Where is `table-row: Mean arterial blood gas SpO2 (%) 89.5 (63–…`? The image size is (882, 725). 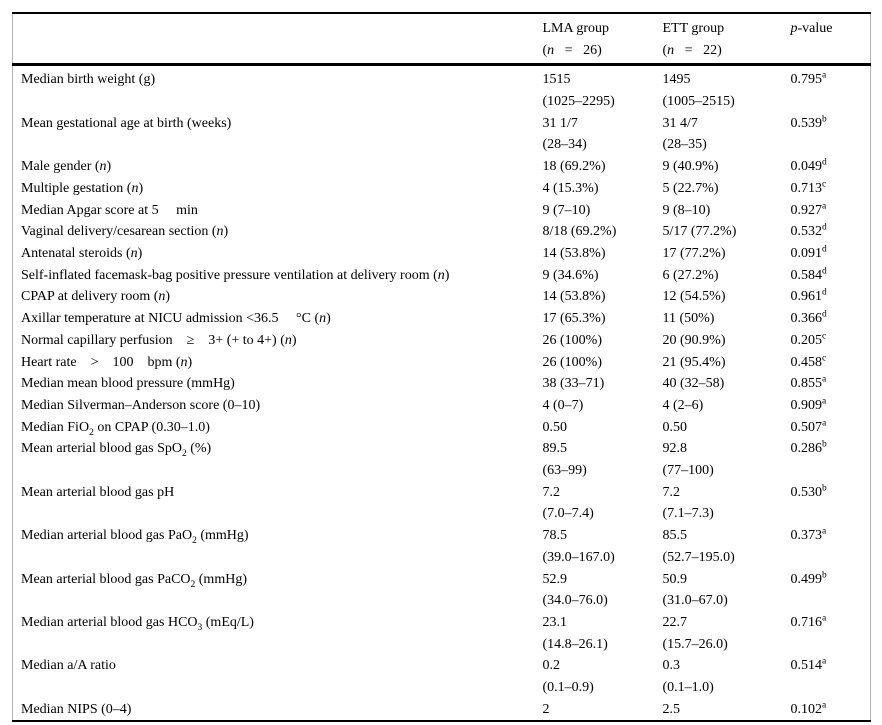 table-row: Mean arterial blood gas SpO2 (%) 89.5 (63–… is located at coordinates (442, 459).